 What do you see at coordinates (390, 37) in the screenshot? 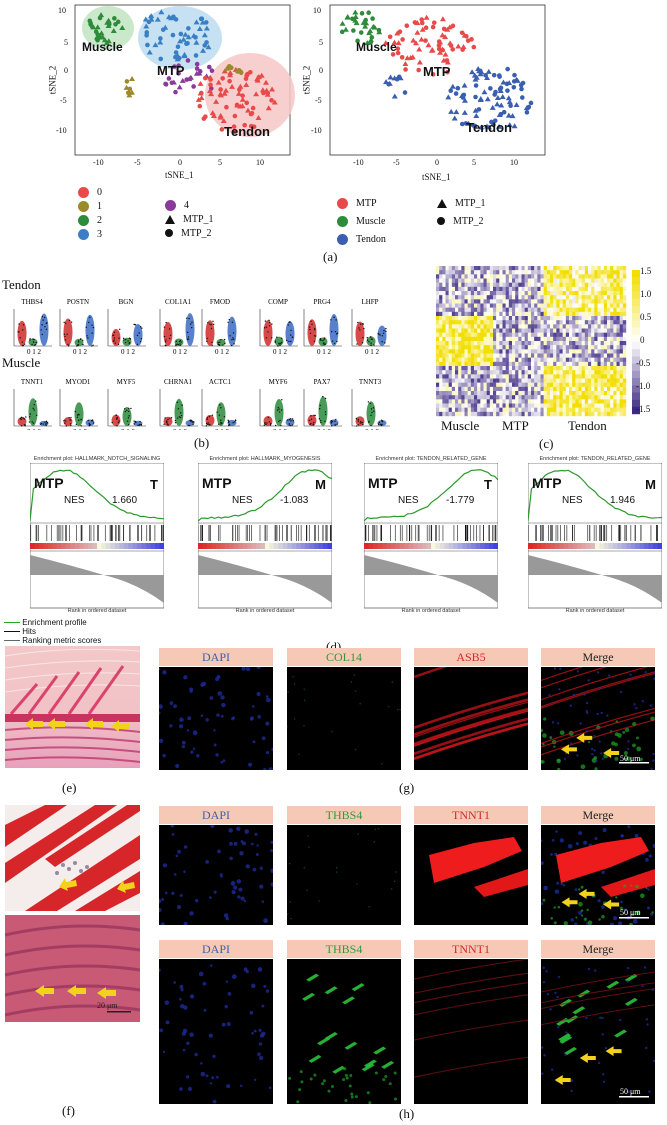
I see `mtp-point` at bounding box center [390, 37].